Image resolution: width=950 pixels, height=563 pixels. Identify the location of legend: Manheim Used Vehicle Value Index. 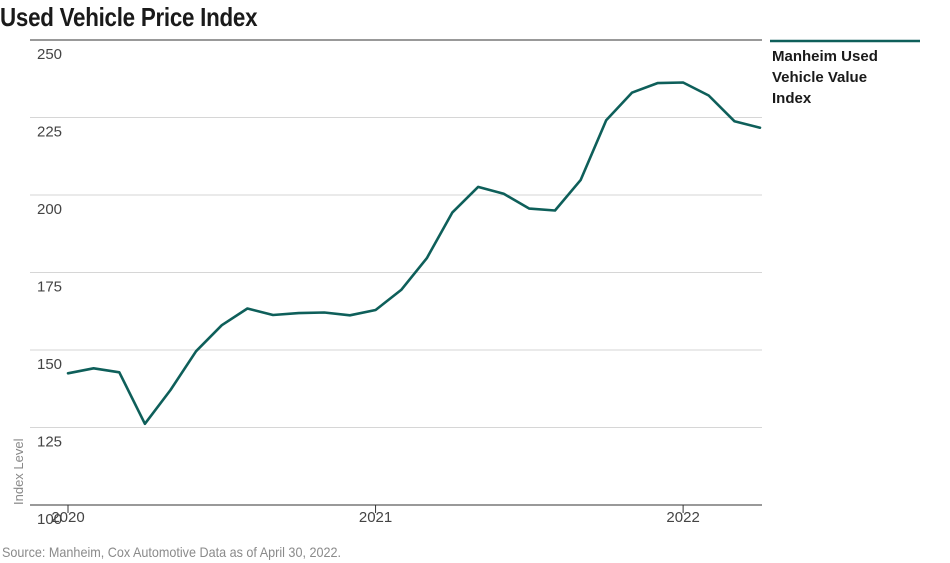
(845, 73).